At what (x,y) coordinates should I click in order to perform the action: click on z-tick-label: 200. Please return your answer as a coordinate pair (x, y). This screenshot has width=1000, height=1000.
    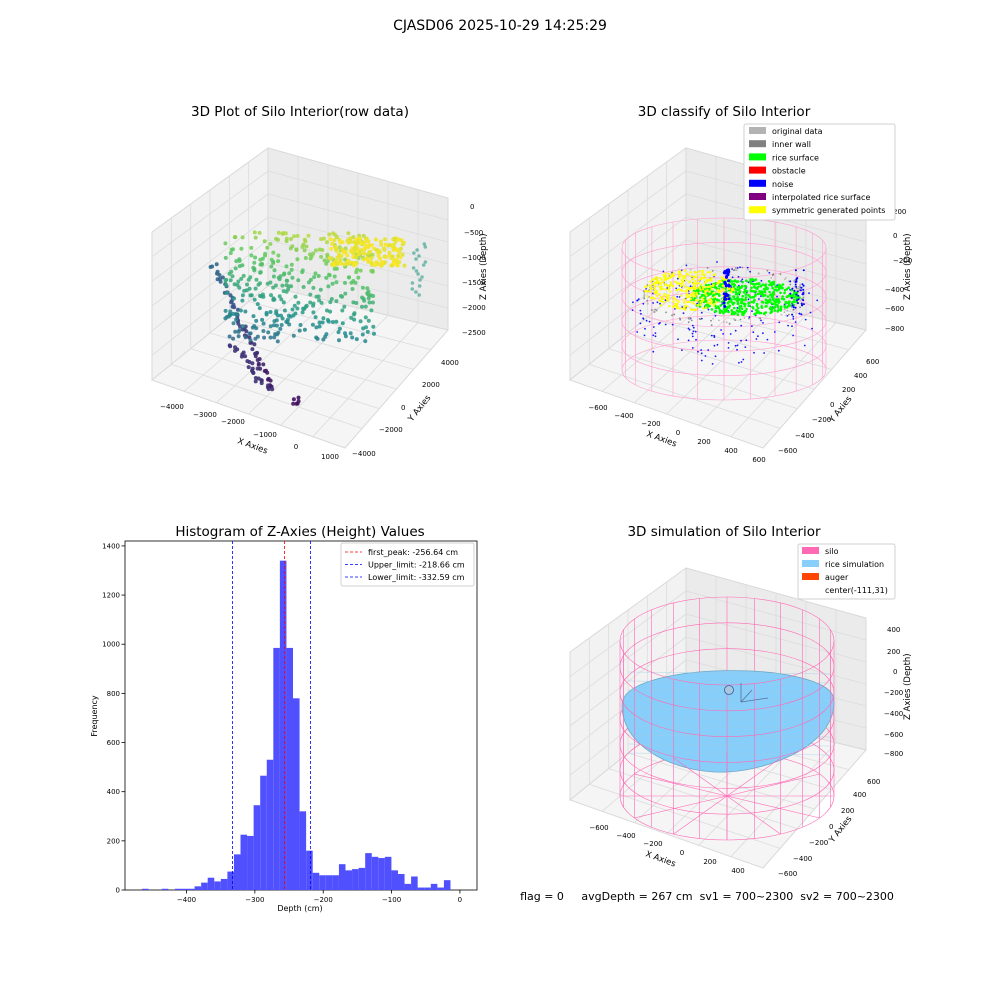
    Looking at the image, I should click on (899, 212).